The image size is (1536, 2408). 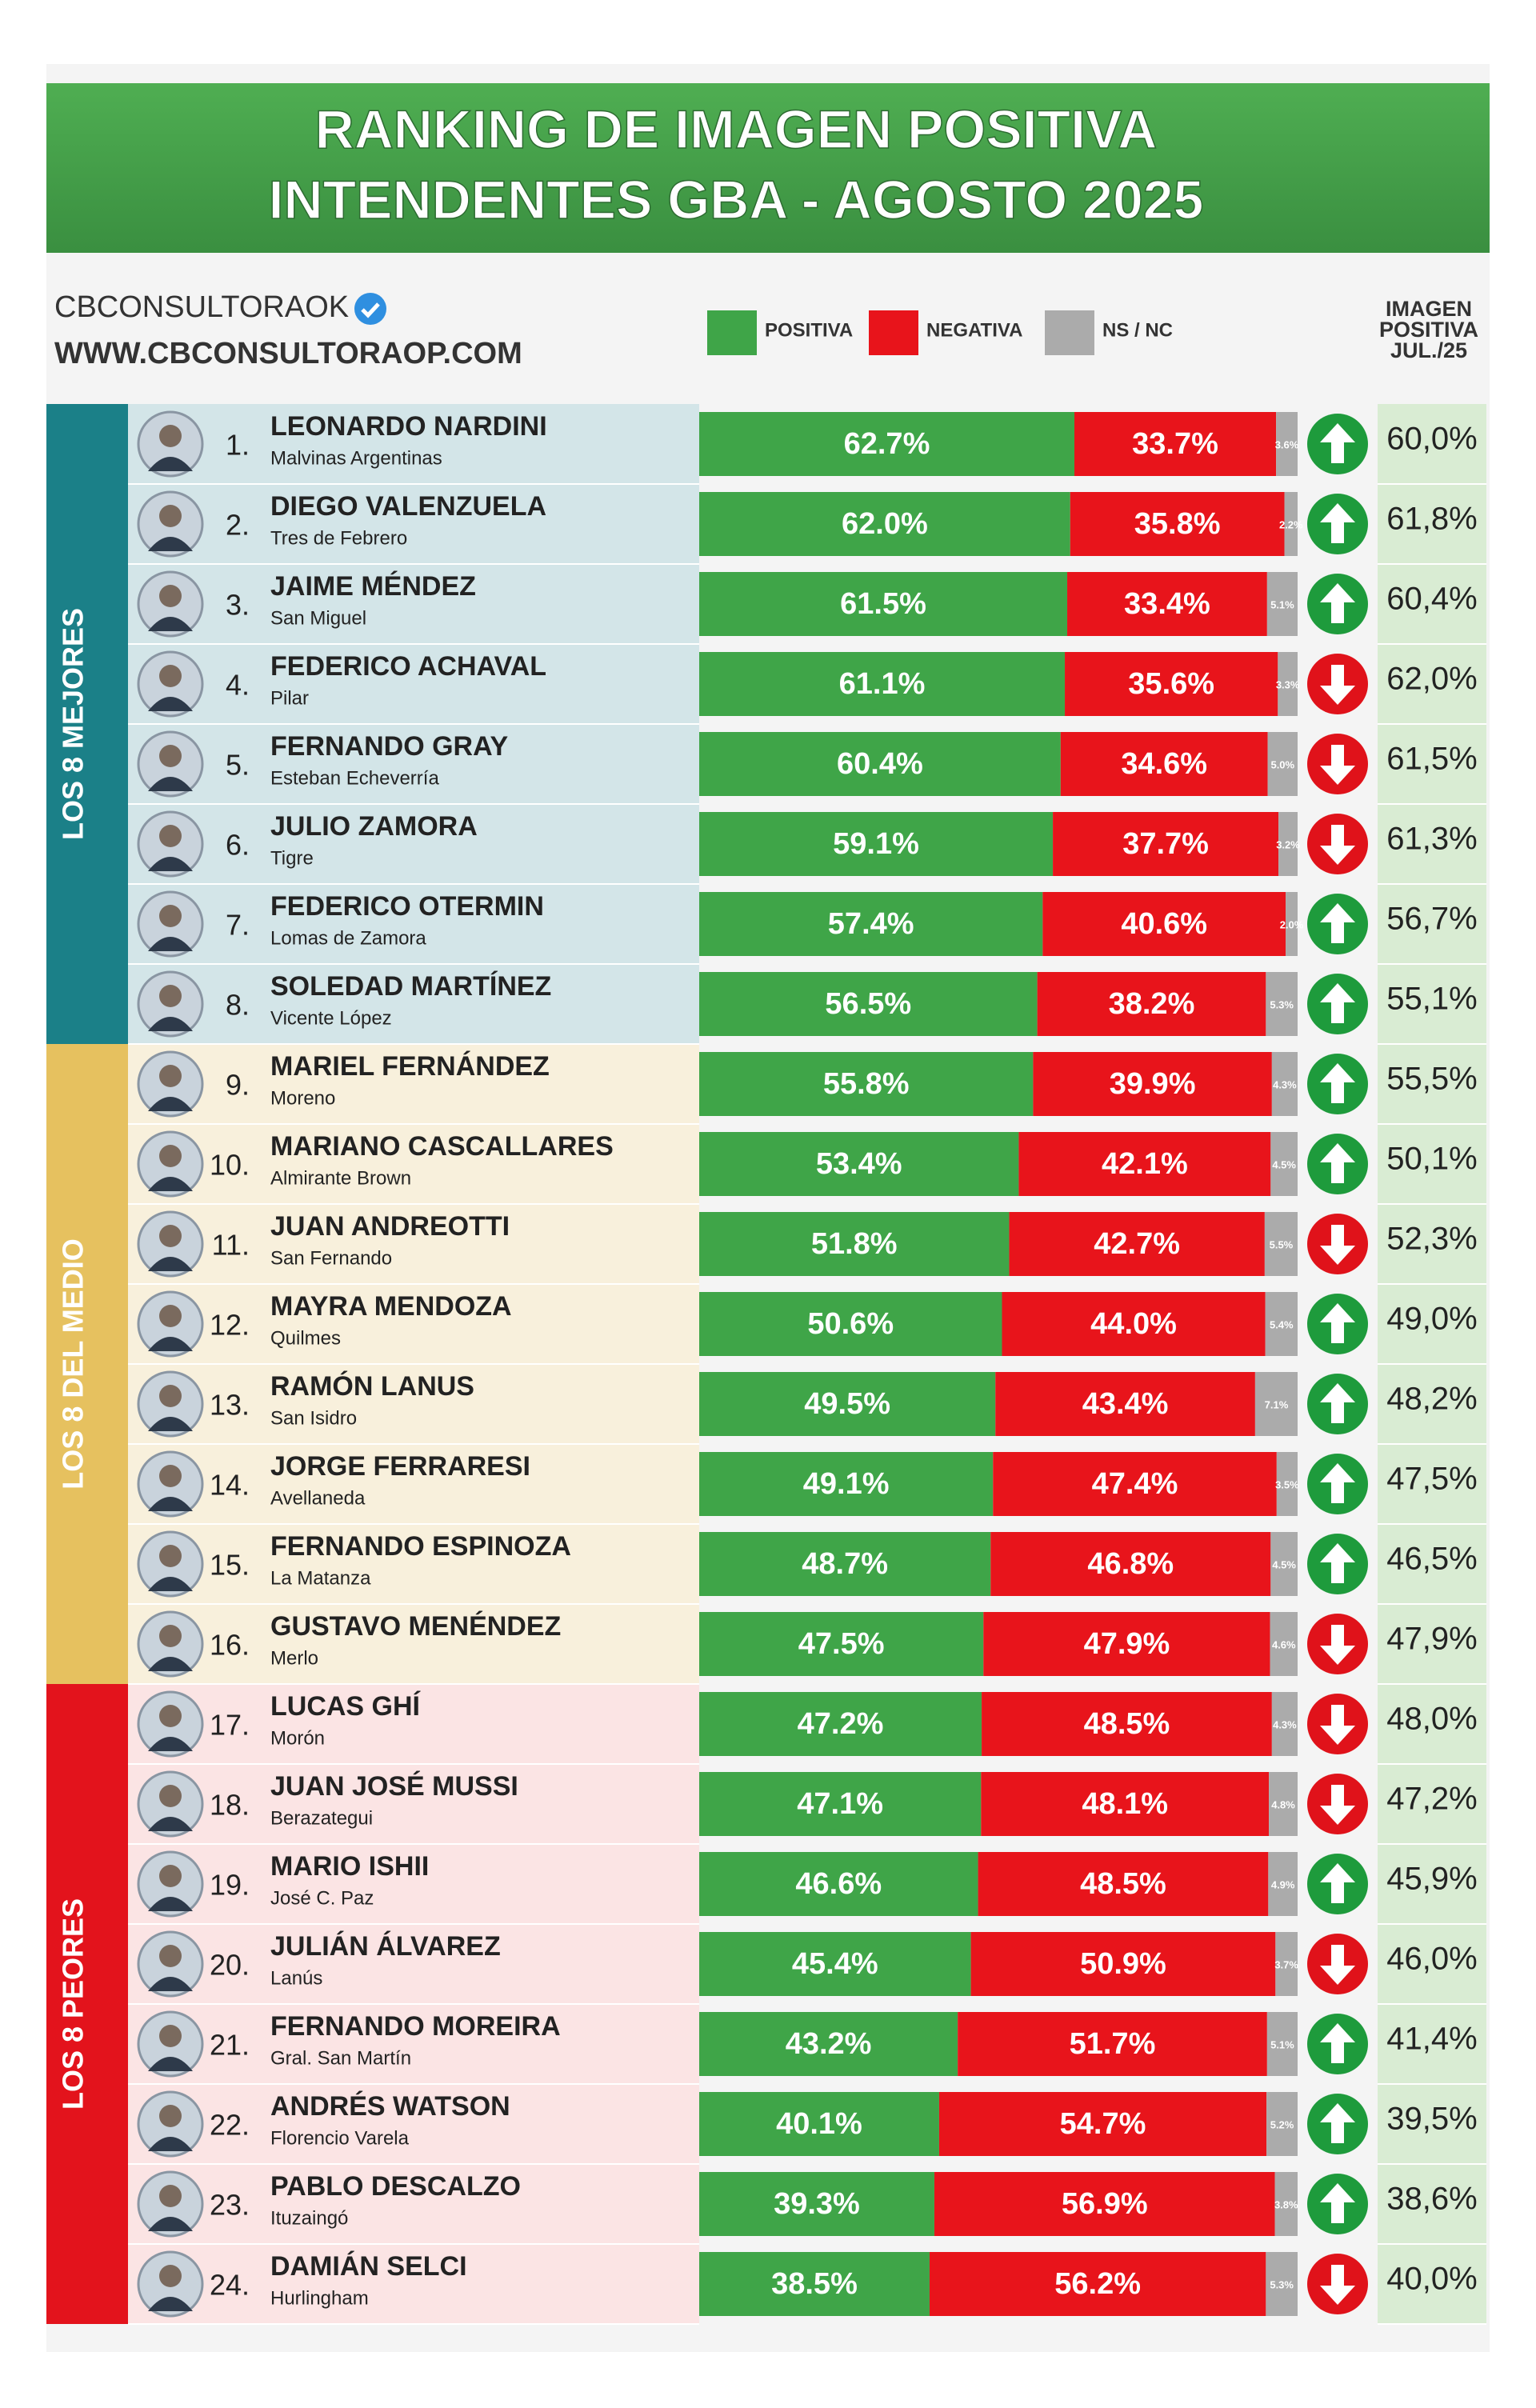 I want to click on ns-label: 5.2%, so click(x=1282, y=2124).